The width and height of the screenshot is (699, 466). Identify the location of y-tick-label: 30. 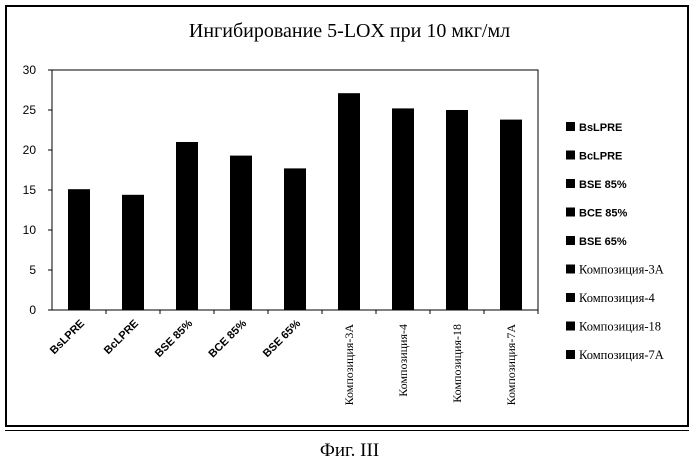
(30, 70).